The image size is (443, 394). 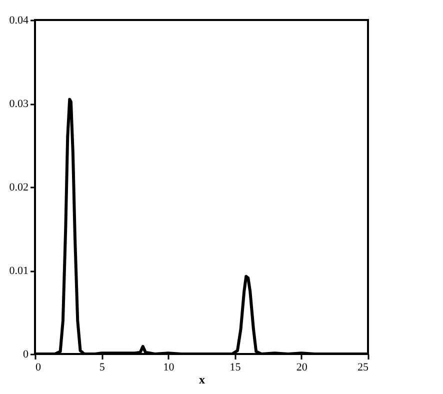 What do you see at coordinates (39, 368) in the screenshot?
I see `x-tick-label: 0` at bounding box center [39, 368].